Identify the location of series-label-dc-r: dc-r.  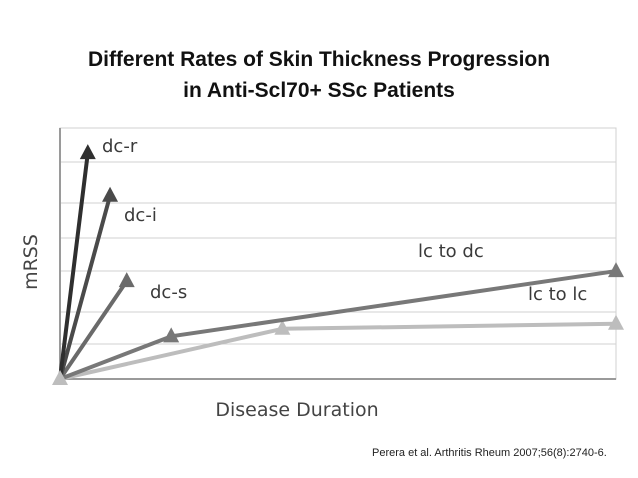
(120, 146).